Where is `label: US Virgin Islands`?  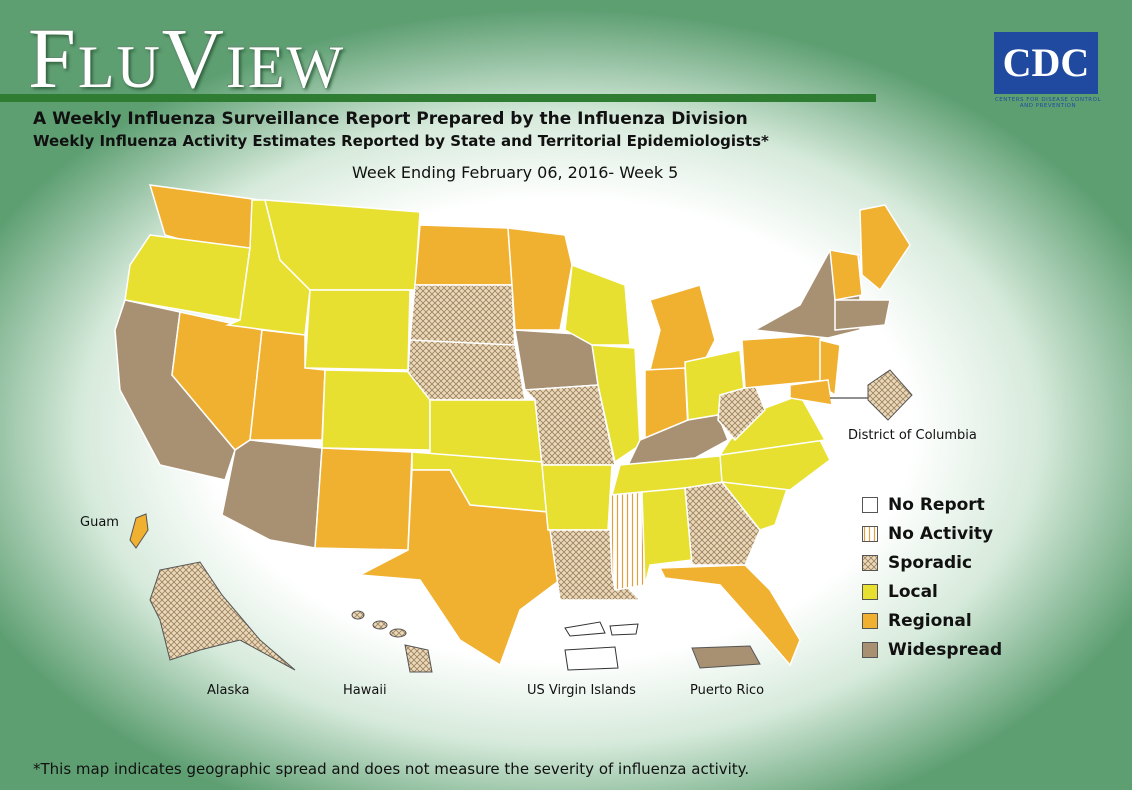
label: US Virgin Islands is located at coordinates (581, 690).